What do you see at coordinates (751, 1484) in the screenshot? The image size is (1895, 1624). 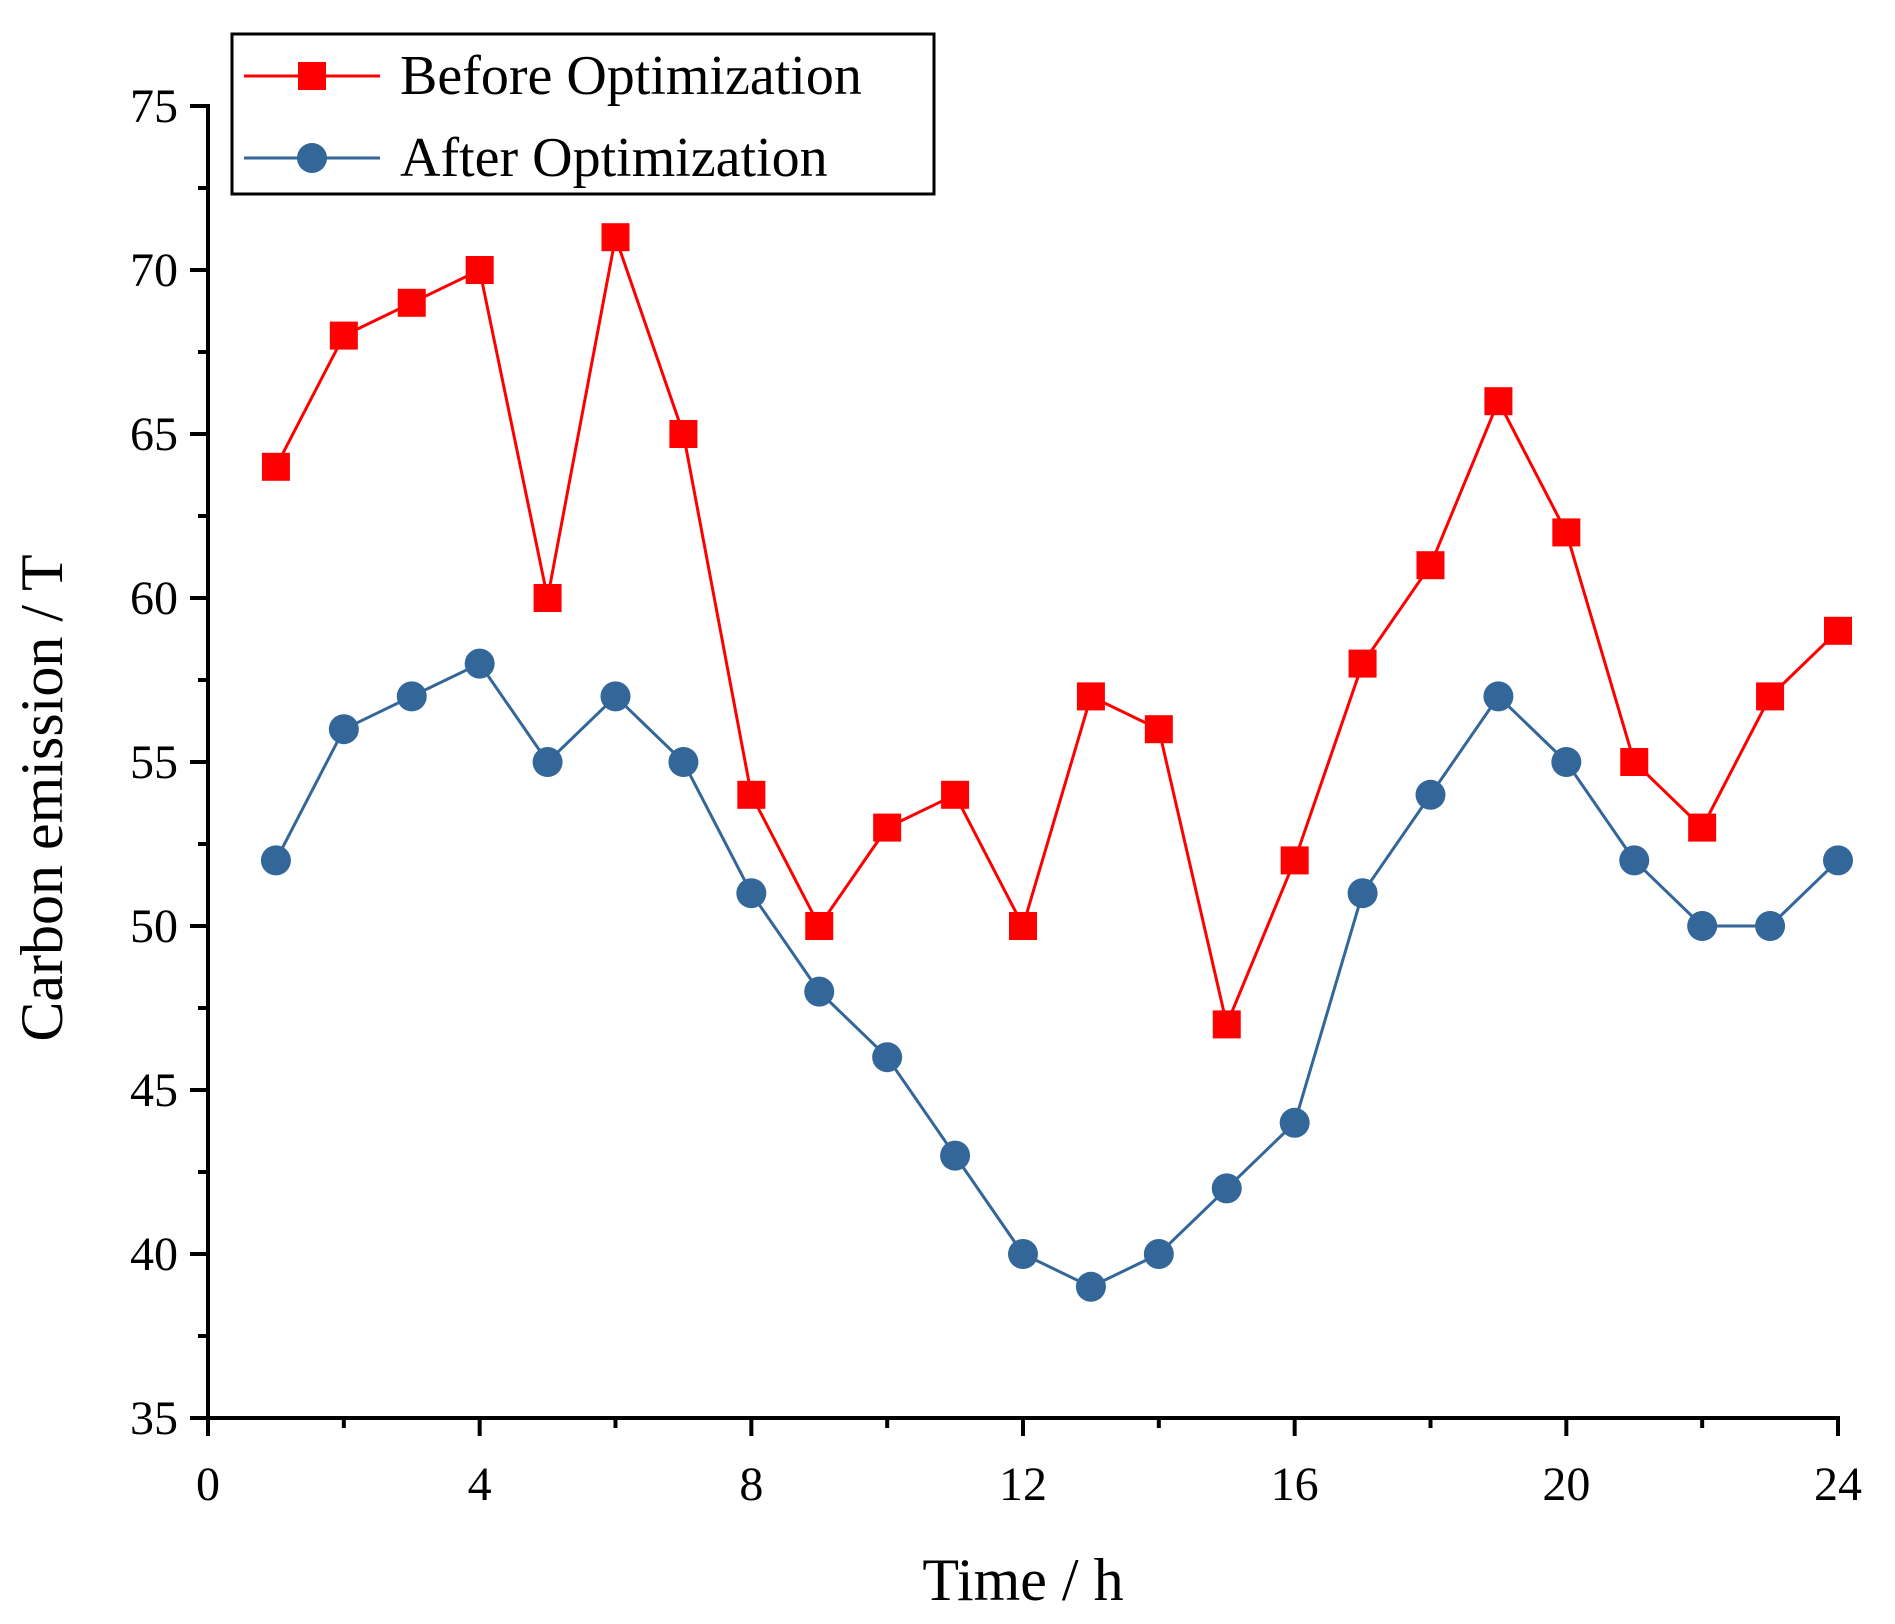 I see `x-tick-label: 8` at bounding box center [751, 1484].